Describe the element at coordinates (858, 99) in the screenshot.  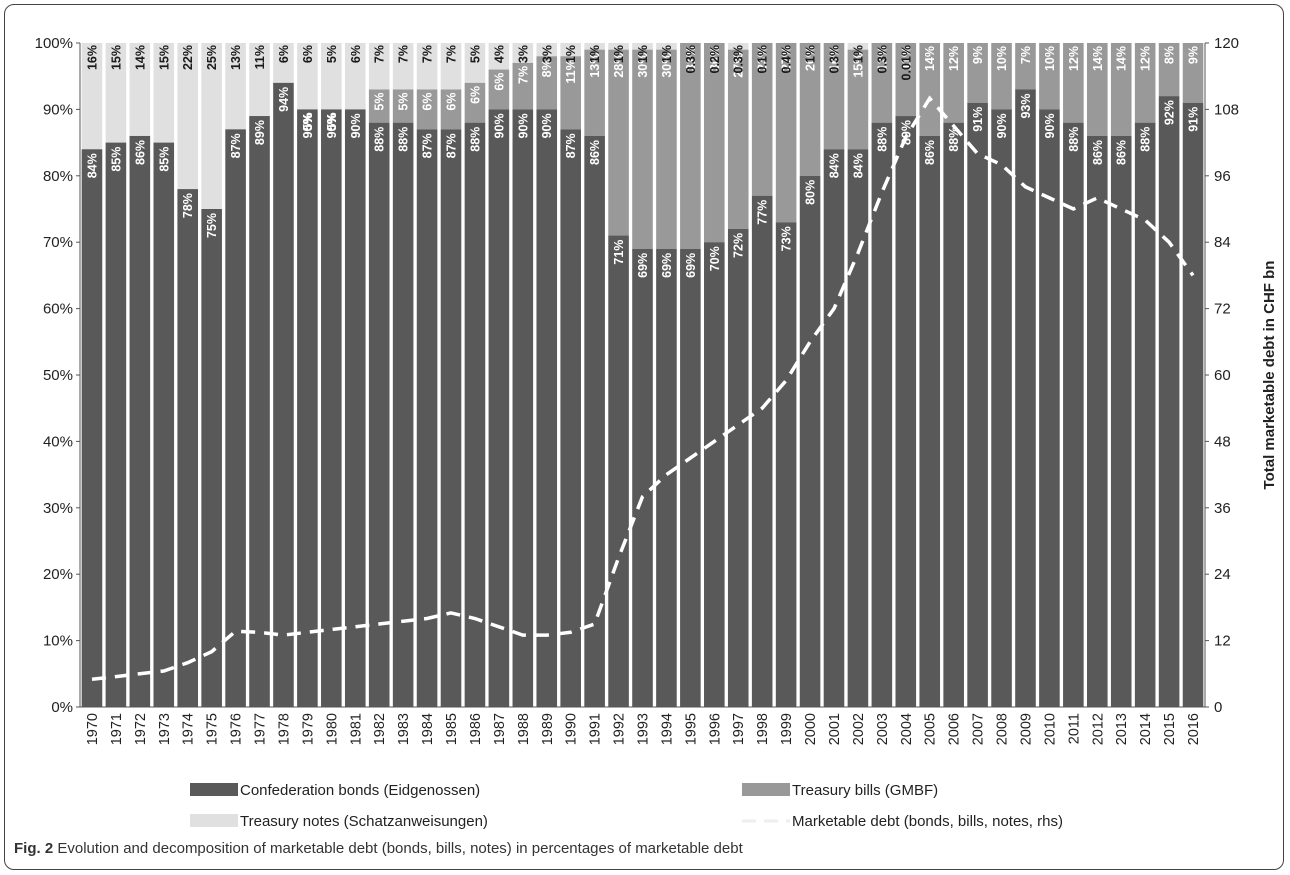
I see `bar-bills-2002` at that location.